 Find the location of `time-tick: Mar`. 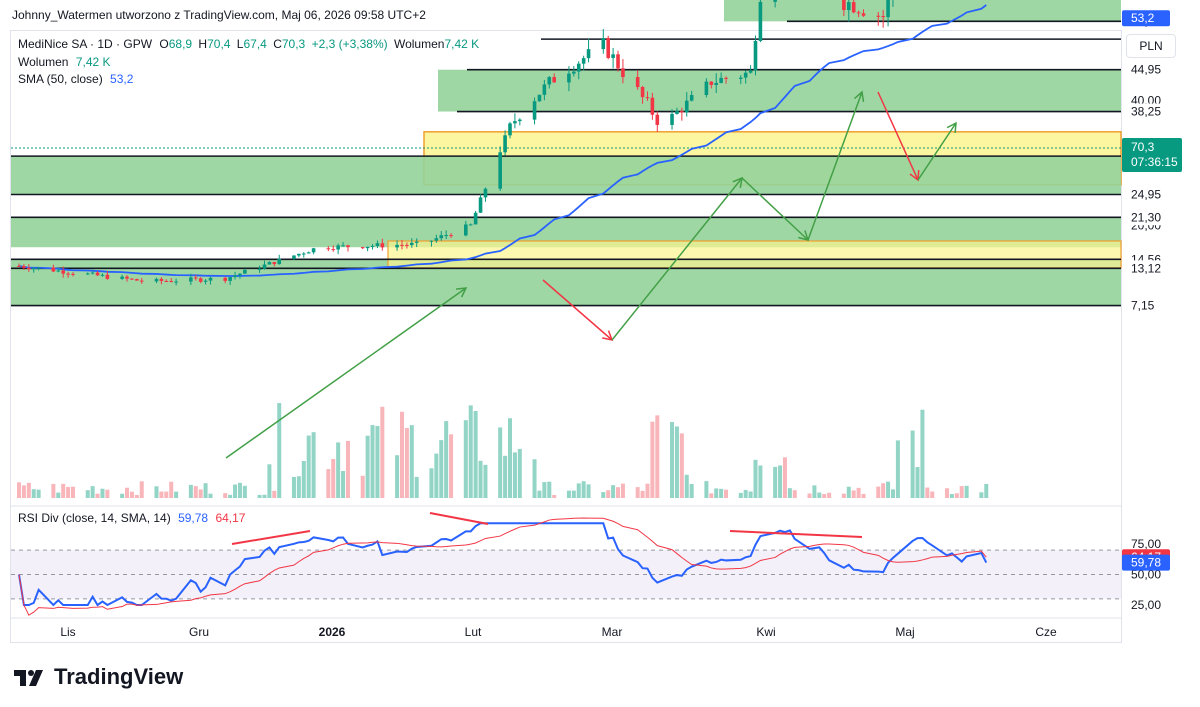

time-tick: Mar is located at coordinates (612, 632).